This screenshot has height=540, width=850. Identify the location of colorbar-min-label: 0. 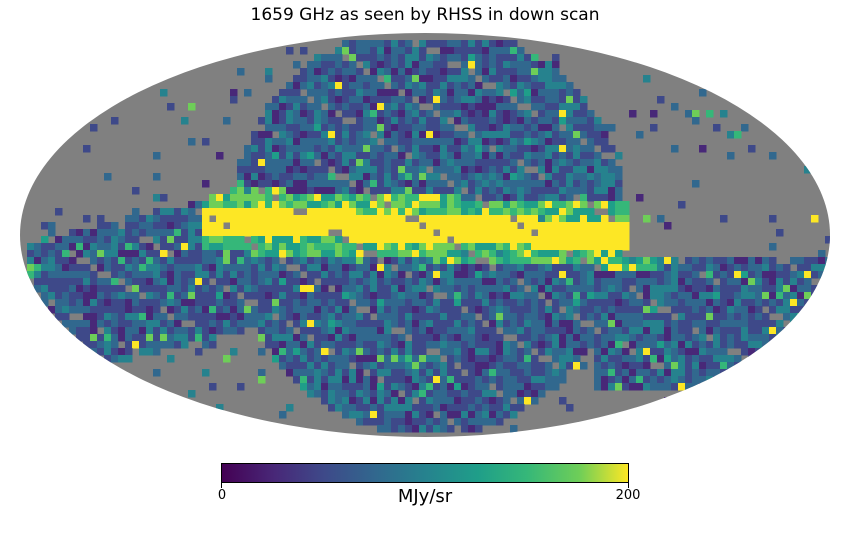
(222, 495).